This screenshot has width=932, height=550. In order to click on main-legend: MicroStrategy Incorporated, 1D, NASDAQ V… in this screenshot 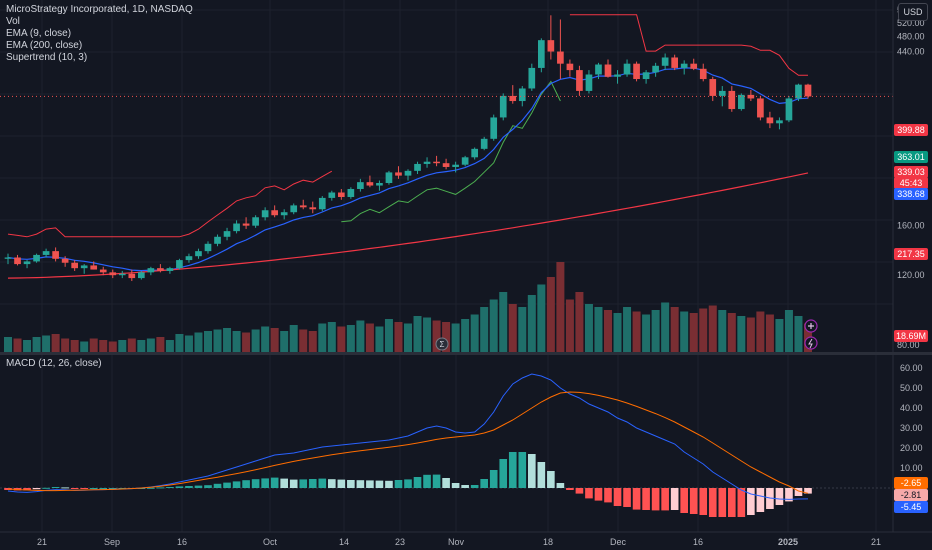, I will do `click(99, 34)`.